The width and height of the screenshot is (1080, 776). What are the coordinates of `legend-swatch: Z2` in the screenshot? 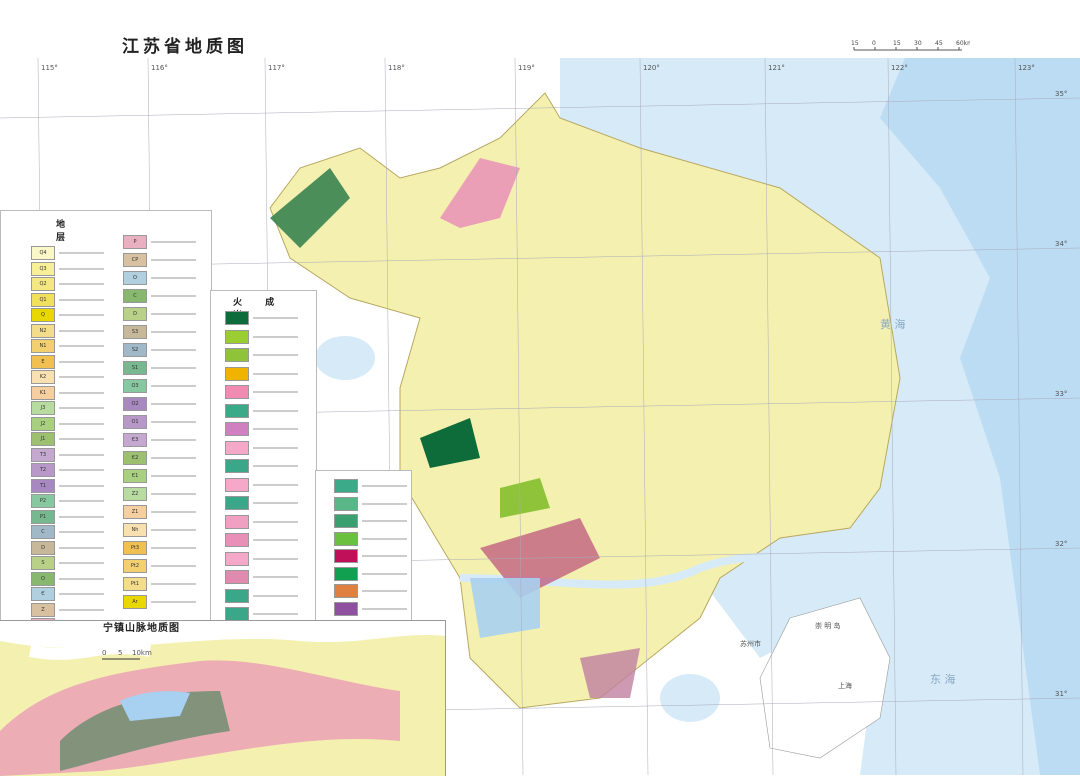 It's located at (135, 494).